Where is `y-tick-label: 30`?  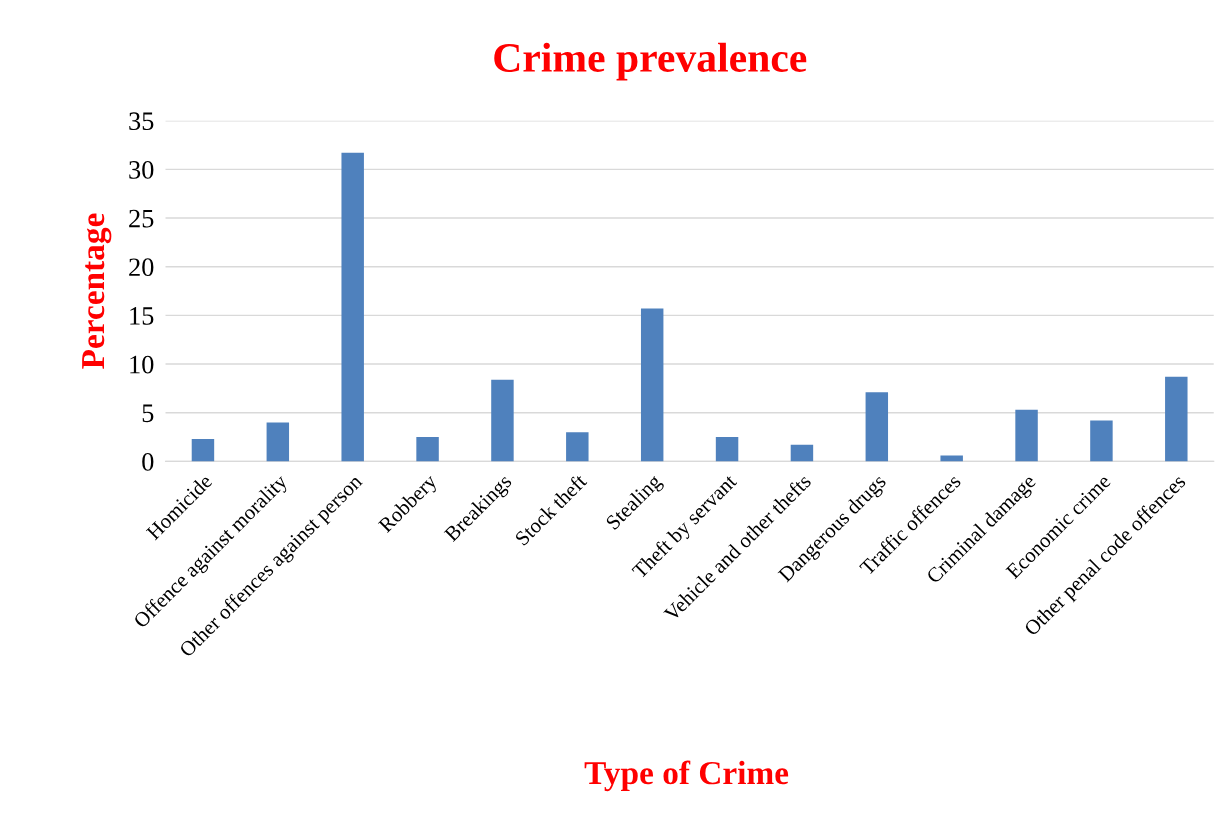 y-tick-label: 30 is located at coordinates (141, 169).